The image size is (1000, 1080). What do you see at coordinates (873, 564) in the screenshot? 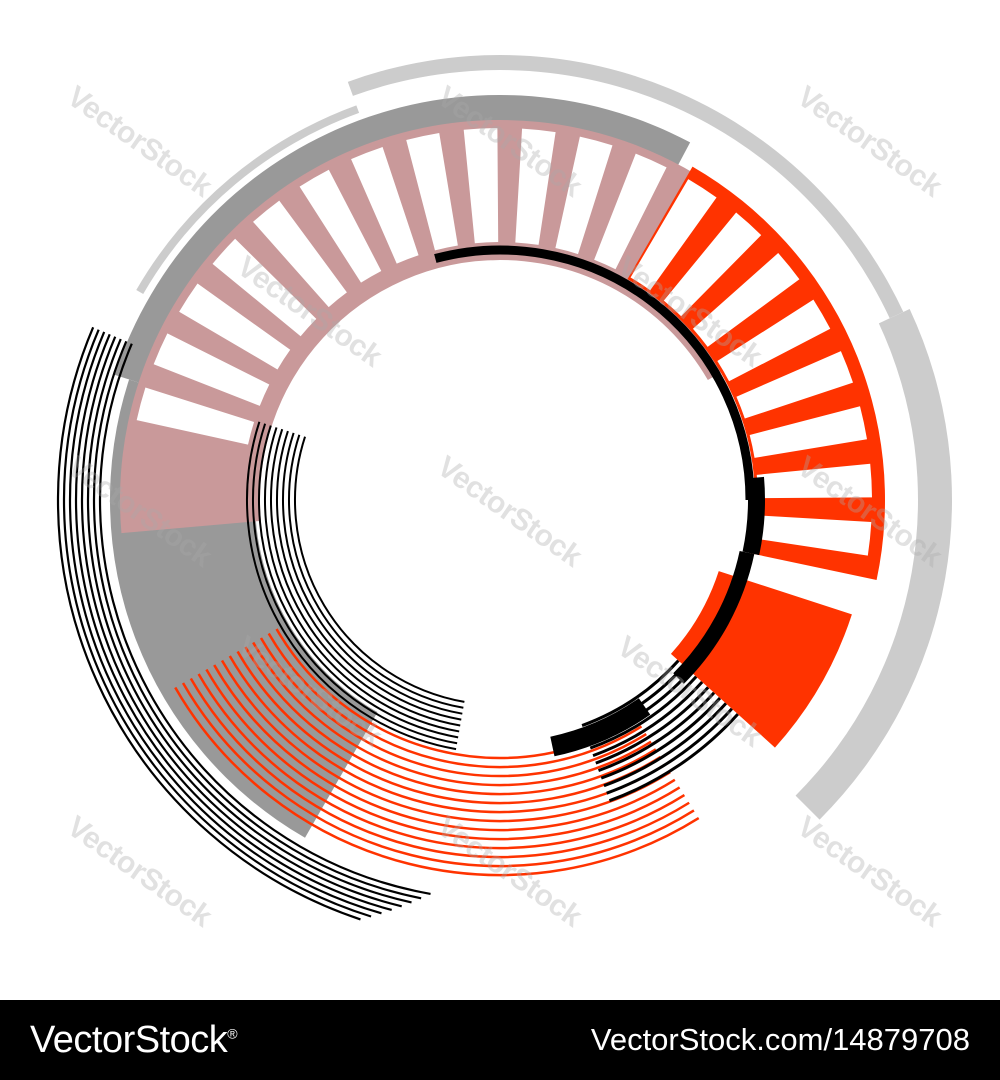
I see `outer-gray-arc` at bounding box center [873, 564].